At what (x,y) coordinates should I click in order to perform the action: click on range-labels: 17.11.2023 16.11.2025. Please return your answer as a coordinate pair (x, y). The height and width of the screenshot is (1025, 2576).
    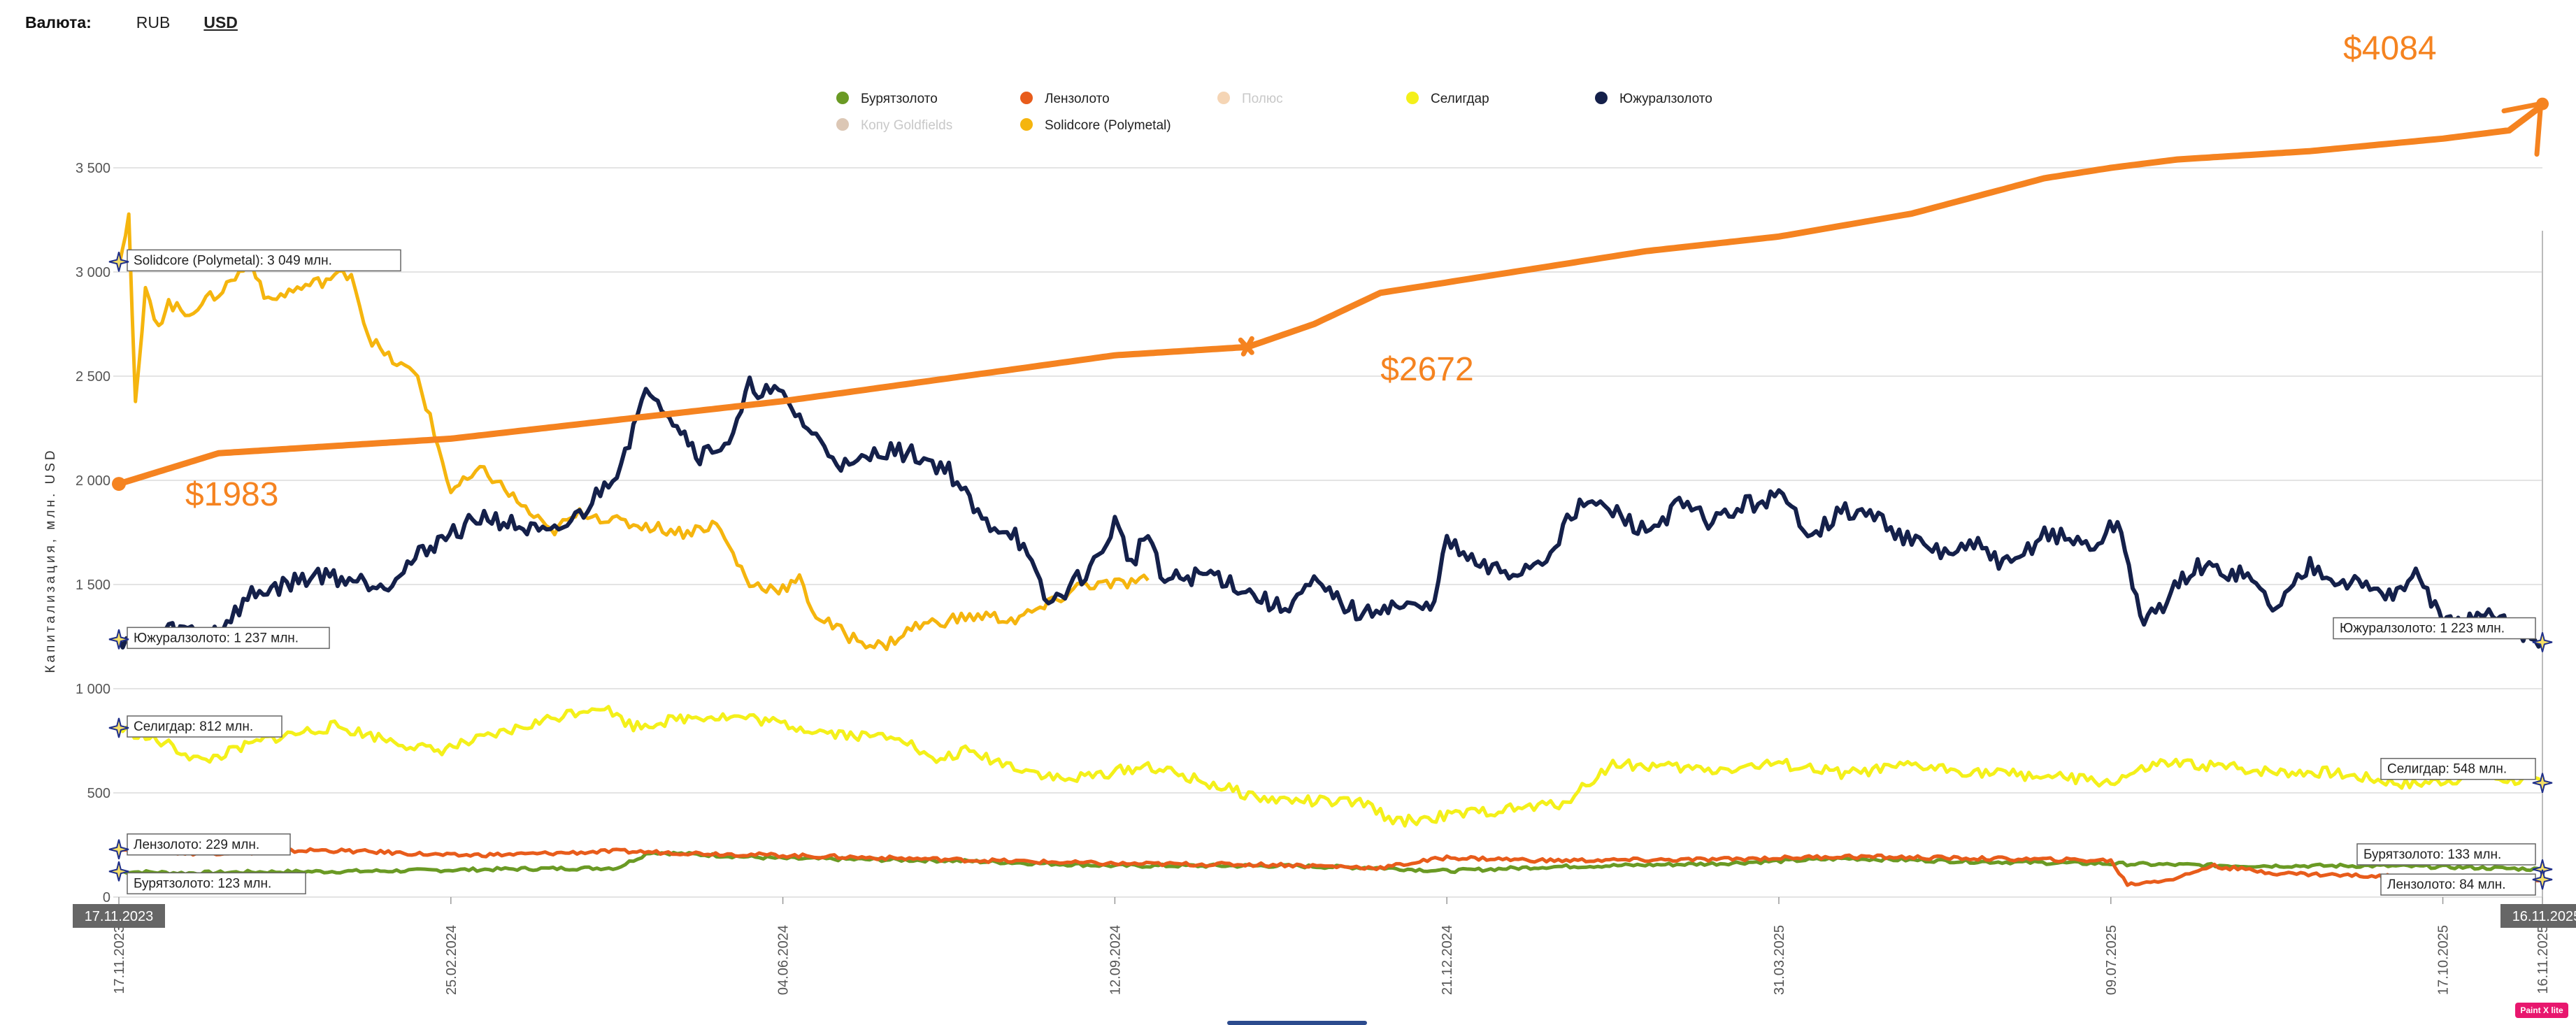
    Looking at the image, I should click on (1324, 916).